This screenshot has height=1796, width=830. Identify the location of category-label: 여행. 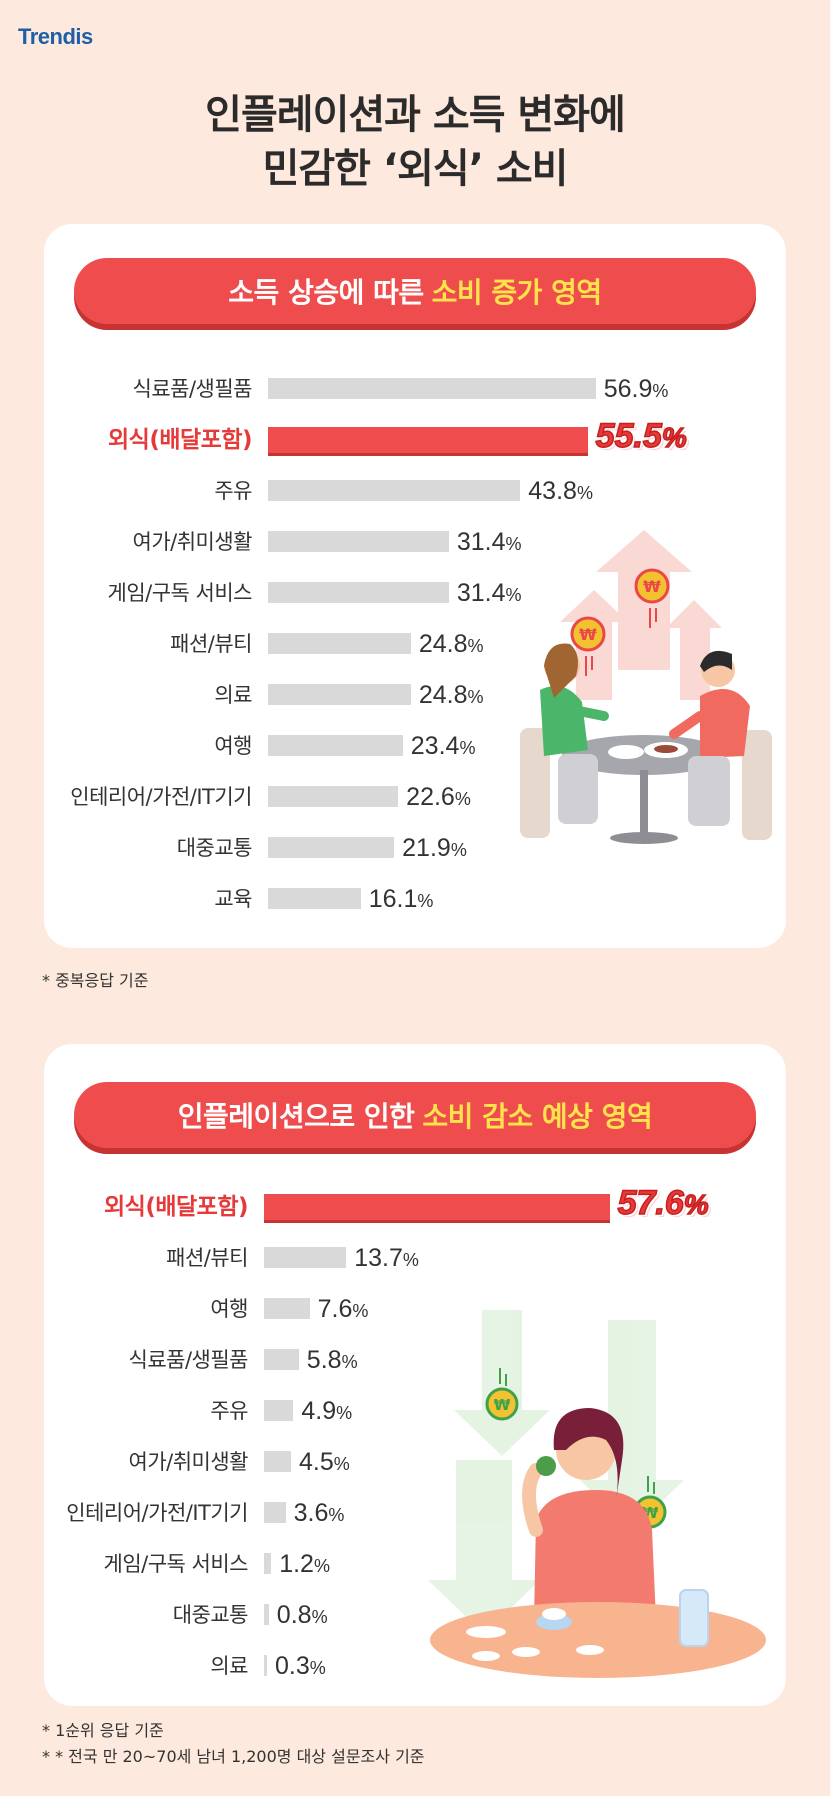
(233, 746).